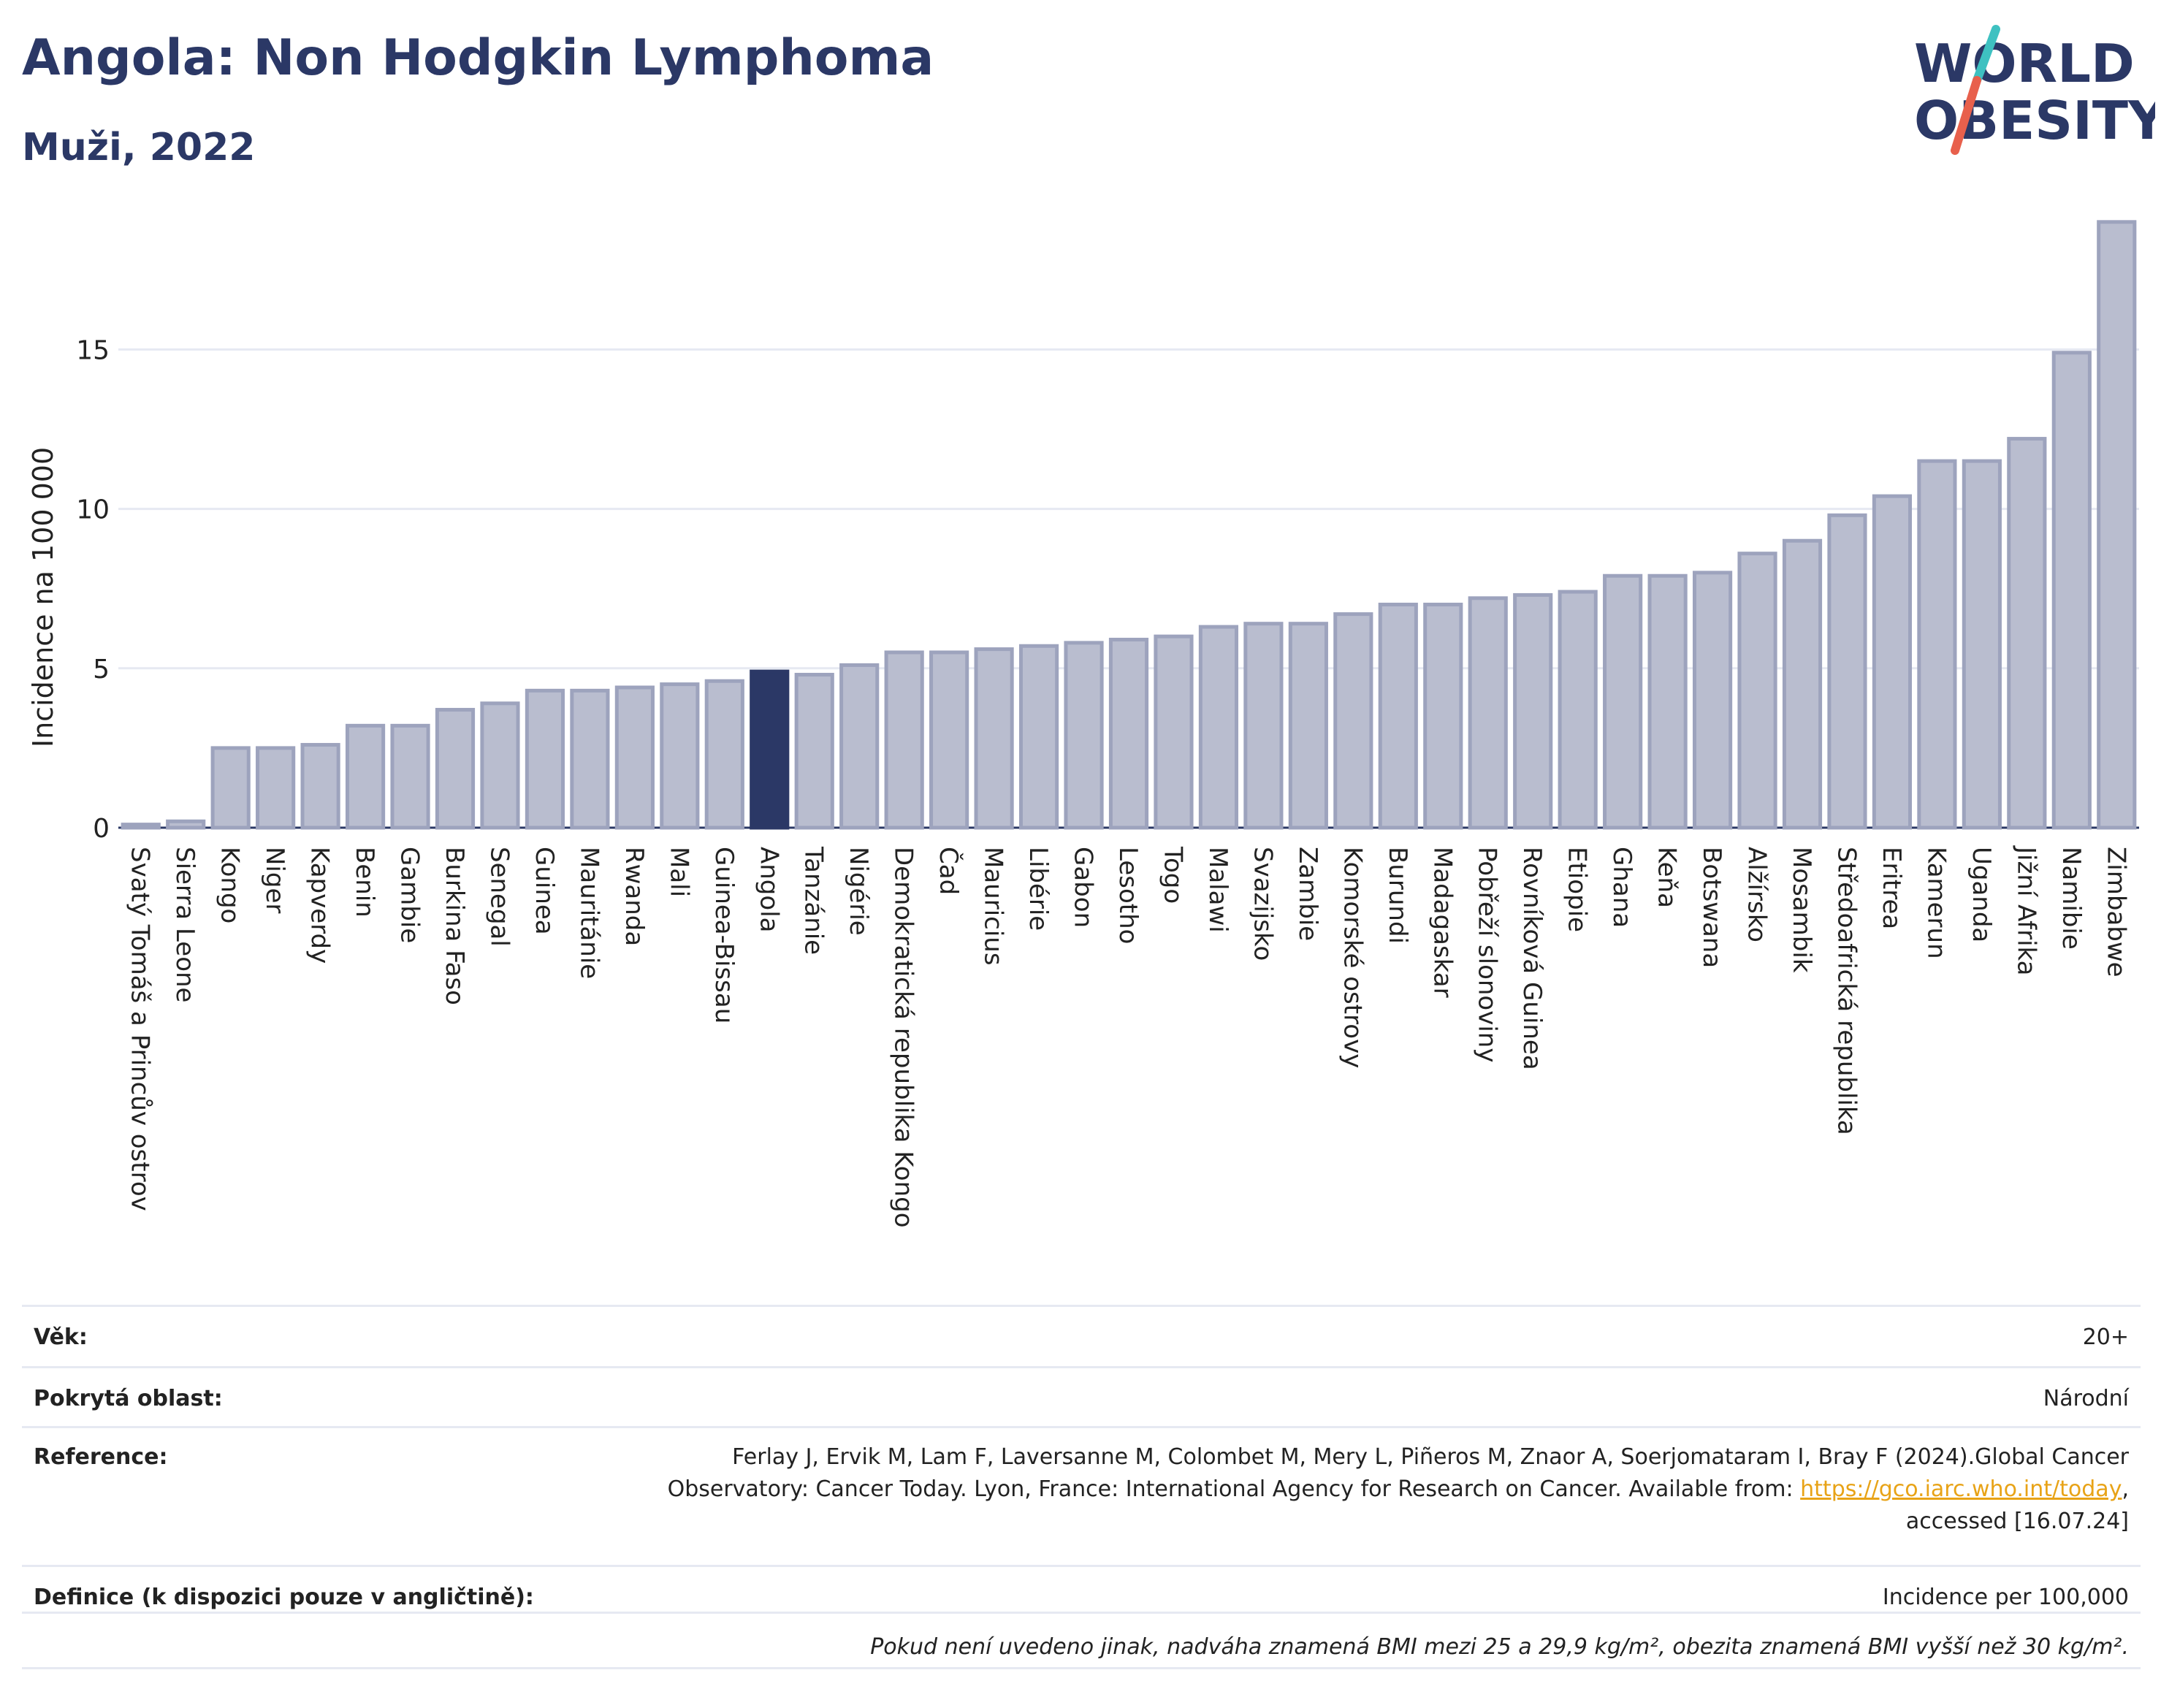  Describe the element at coordinates (231, 788) in the screenshot. I see `bar-kongo` at that location.